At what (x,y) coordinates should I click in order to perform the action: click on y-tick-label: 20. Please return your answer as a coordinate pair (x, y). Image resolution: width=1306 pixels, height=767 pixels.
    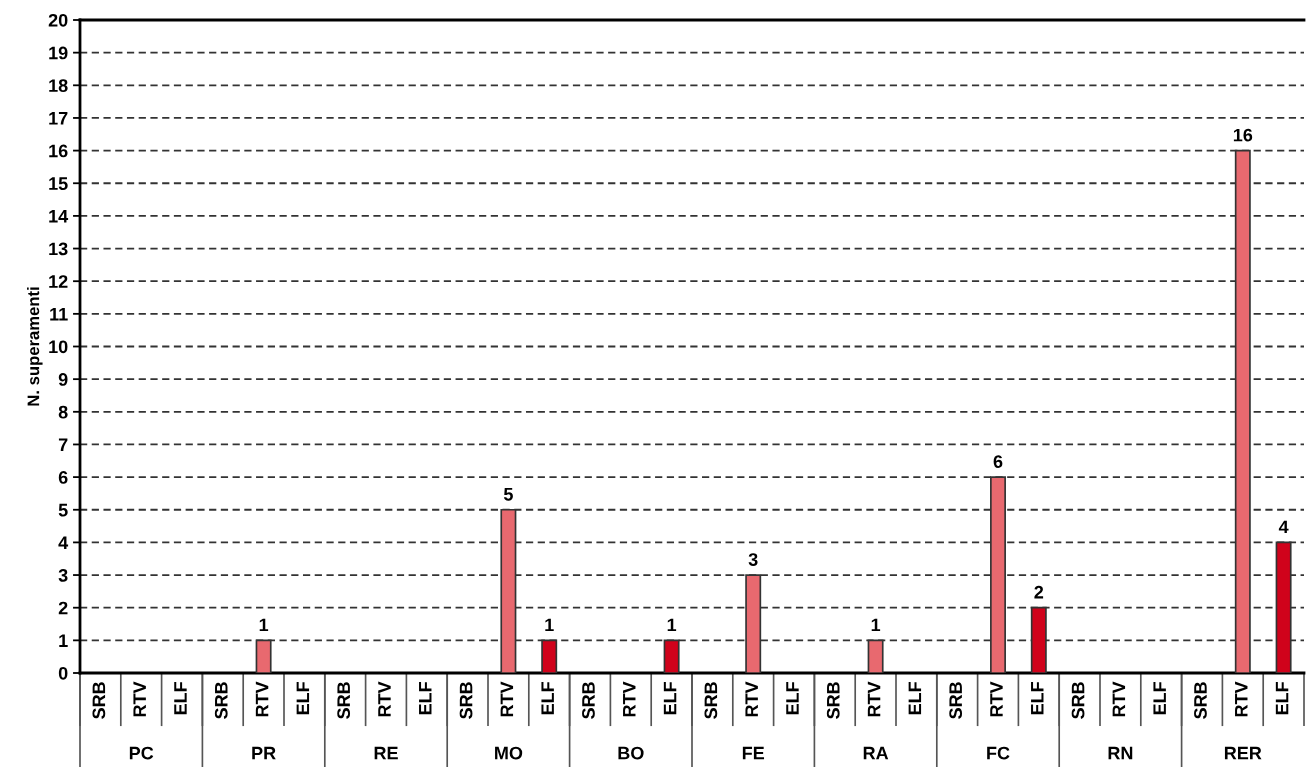
    Looking at the image, I should click on (58, 20).